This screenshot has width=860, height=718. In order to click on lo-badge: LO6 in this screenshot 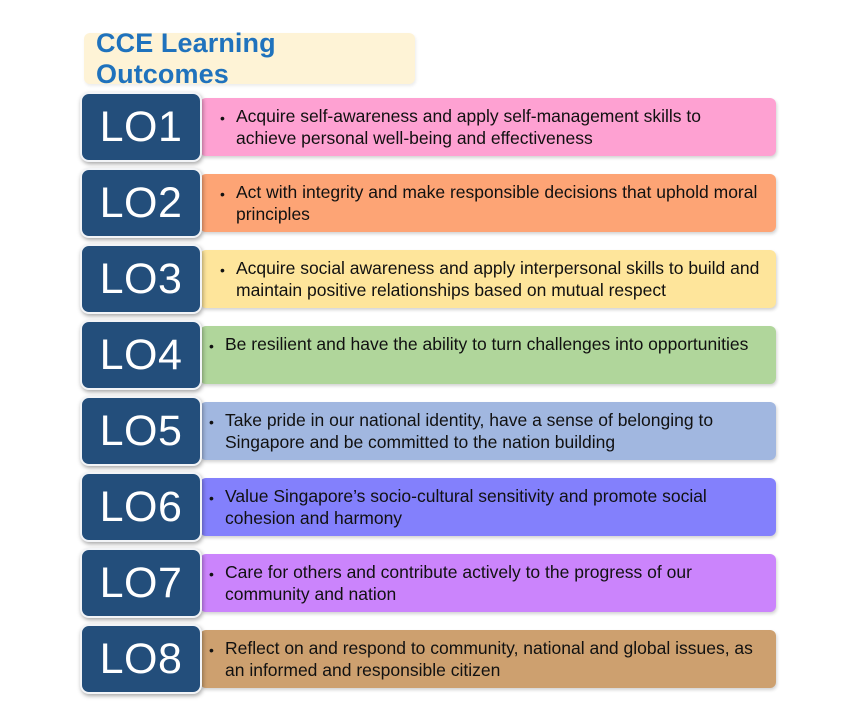, I will do `click(141, 507)`.